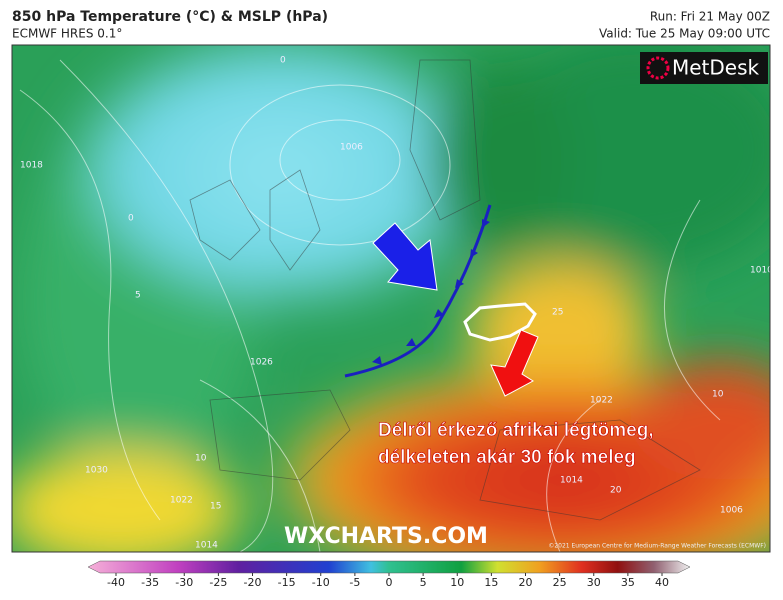  What do you see at coordinates (116, 582) in the screenshot?
I see `colorbar-tick-label: -40` at bounding box center [116, 582].